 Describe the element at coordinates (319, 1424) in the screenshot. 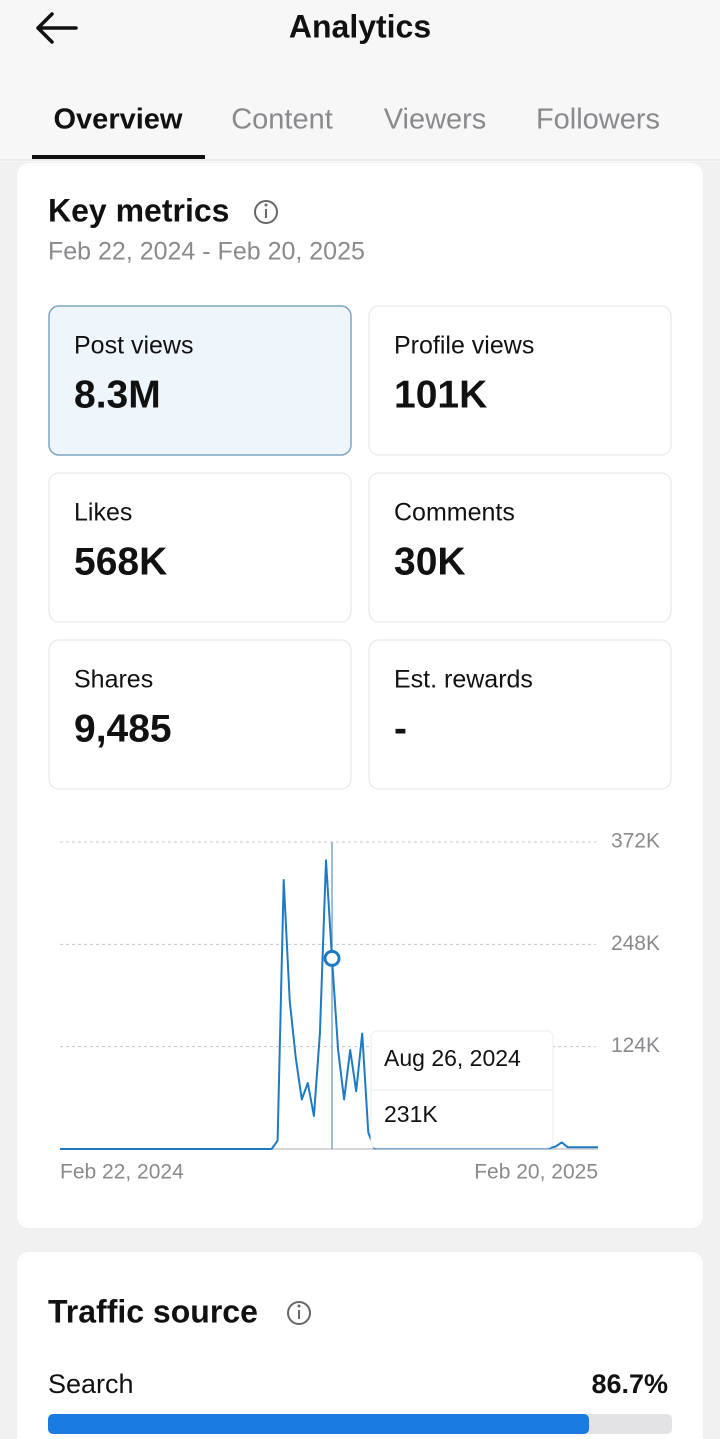

I see `progress-bar` at that location.